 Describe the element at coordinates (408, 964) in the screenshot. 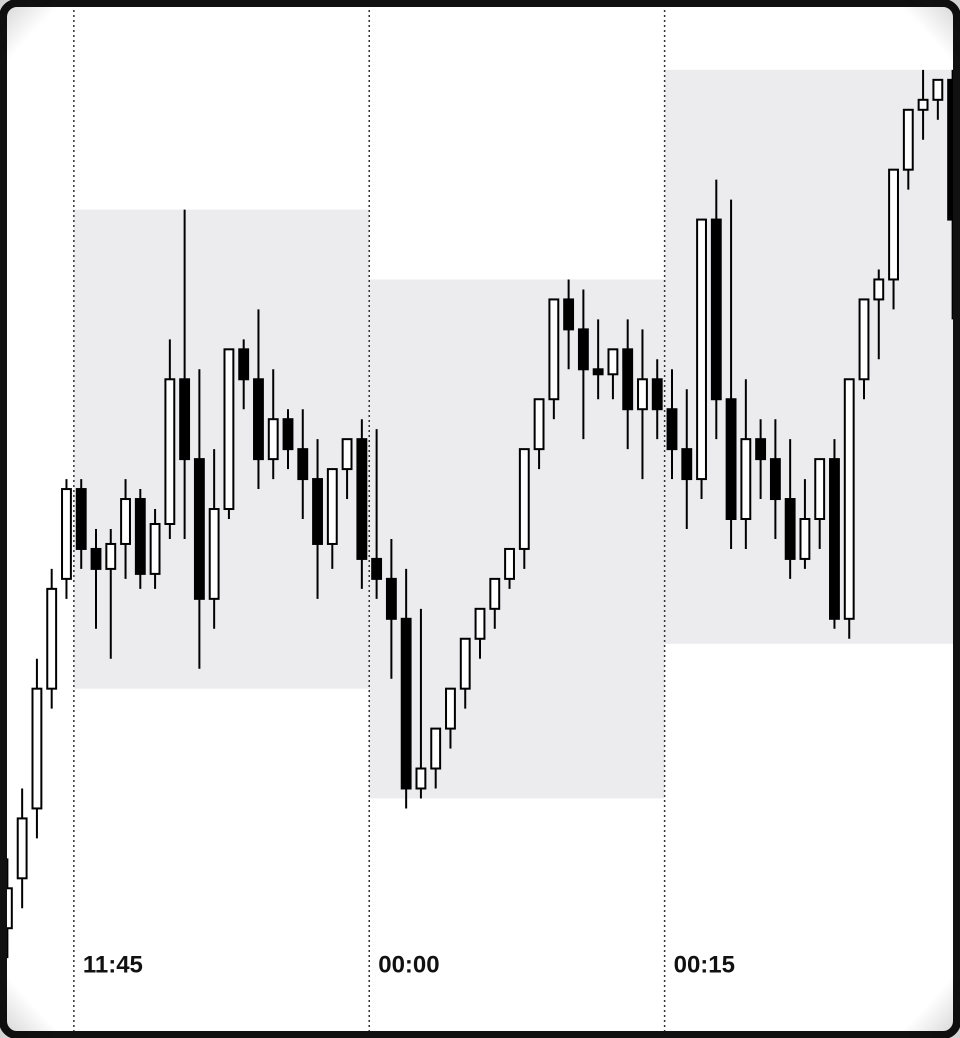

I see `time-label: 00:00` at that location.